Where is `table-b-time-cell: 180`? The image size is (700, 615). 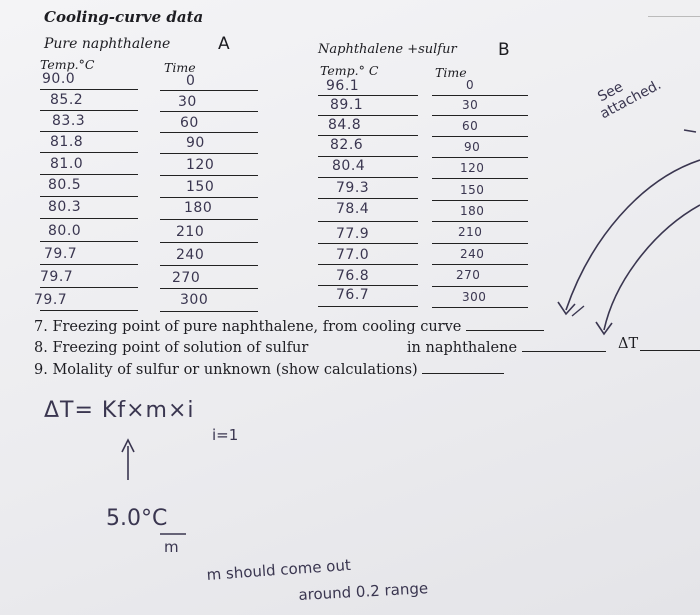 table-b-time-cell: 180 is located at coordinates (472, 211).